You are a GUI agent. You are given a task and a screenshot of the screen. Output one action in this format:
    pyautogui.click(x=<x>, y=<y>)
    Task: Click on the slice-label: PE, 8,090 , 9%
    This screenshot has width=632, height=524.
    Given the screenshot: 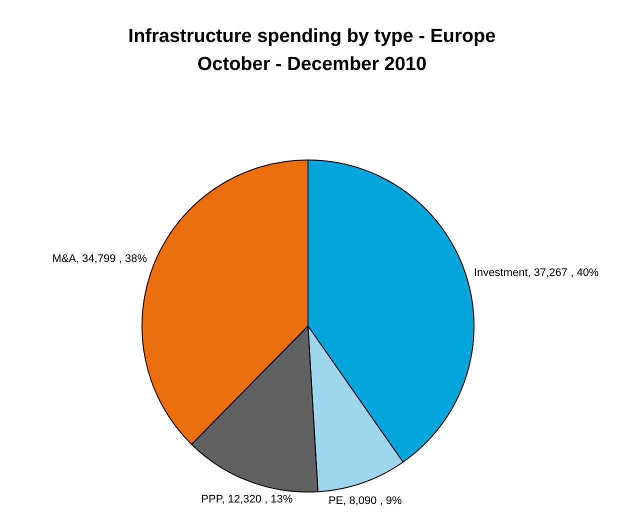 What is the action you would take?
    pyautogui.click(x=365, y=501)
    